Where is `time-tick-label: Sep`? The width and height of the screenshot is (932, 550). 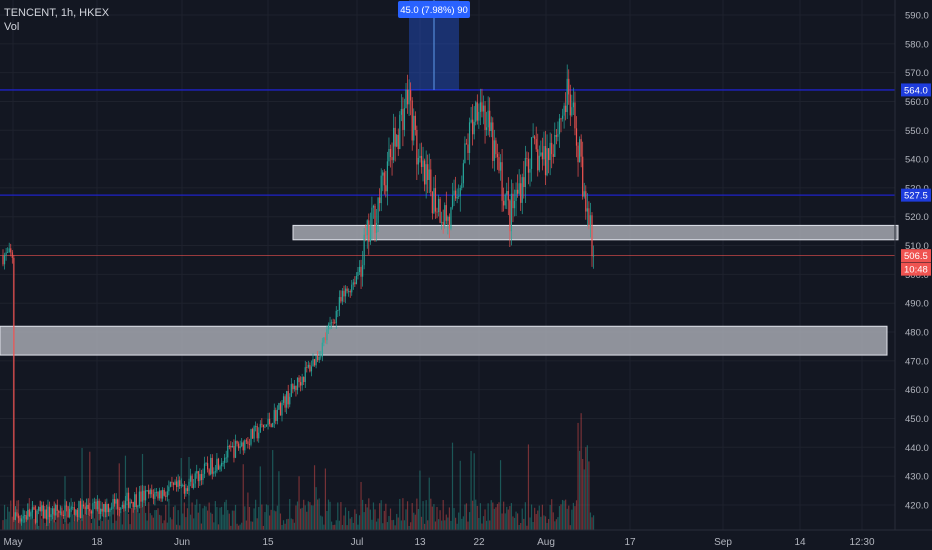 time-tick-label: Sep is located at coordinates (723, 542).